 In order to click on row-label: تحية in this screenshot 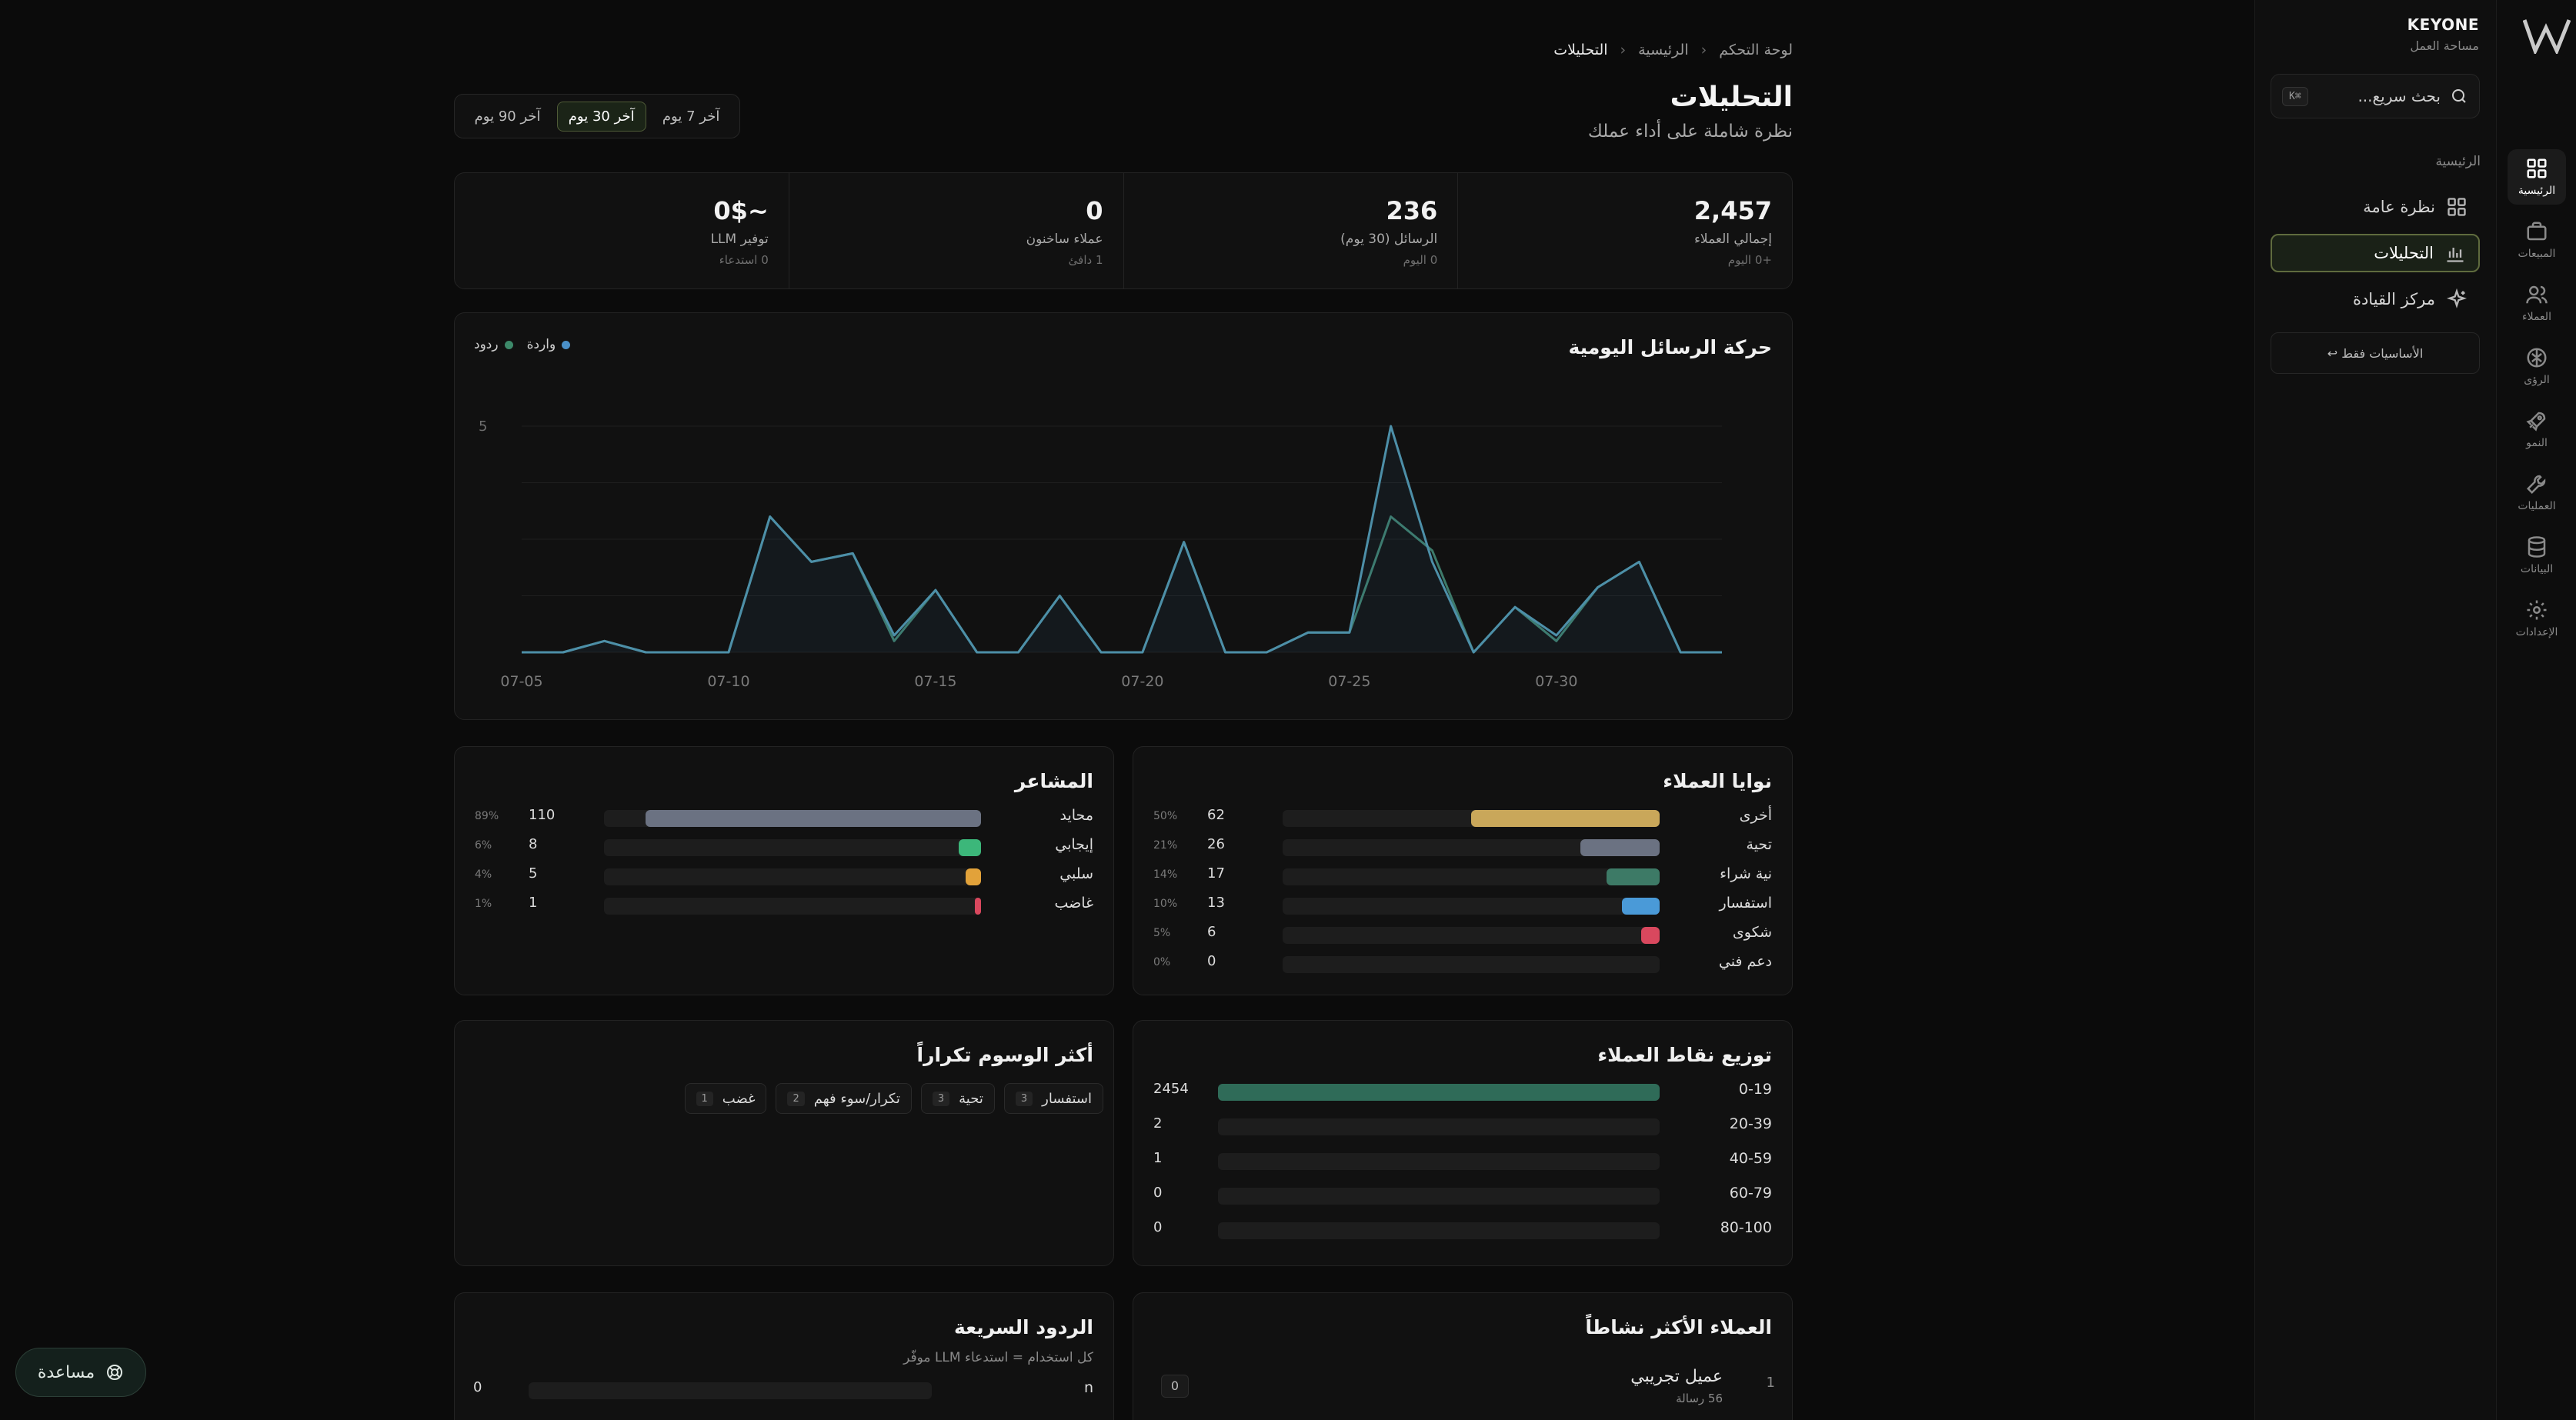, I will do `click(1759, 845)`.